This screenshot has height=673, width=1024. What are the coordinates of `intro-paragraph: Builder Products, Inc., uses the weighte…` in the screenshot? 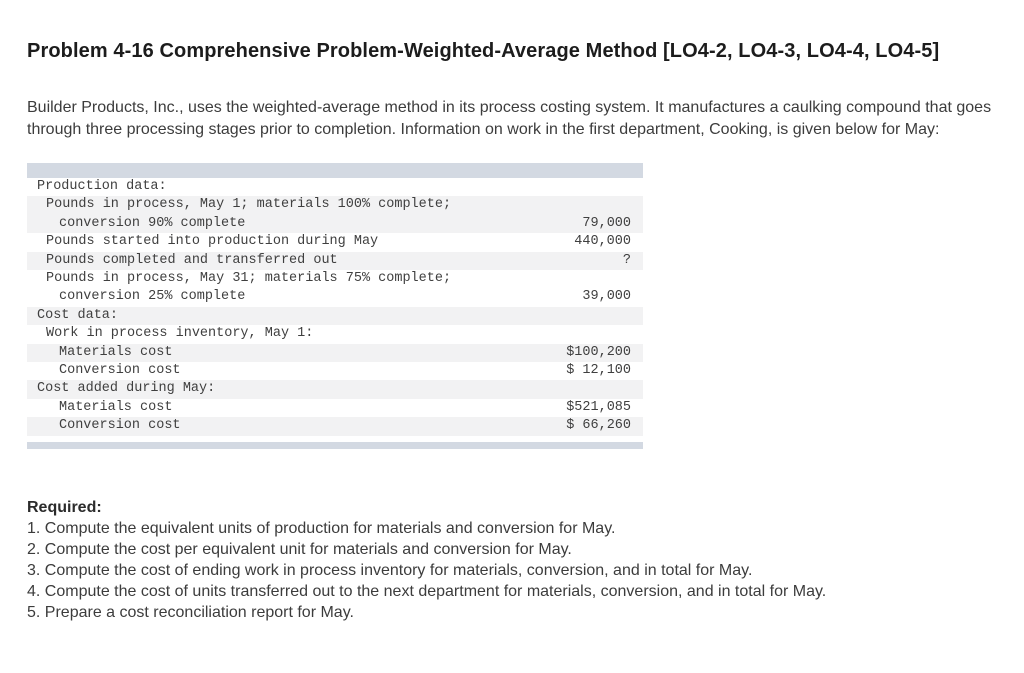 It's located at (509, 118).